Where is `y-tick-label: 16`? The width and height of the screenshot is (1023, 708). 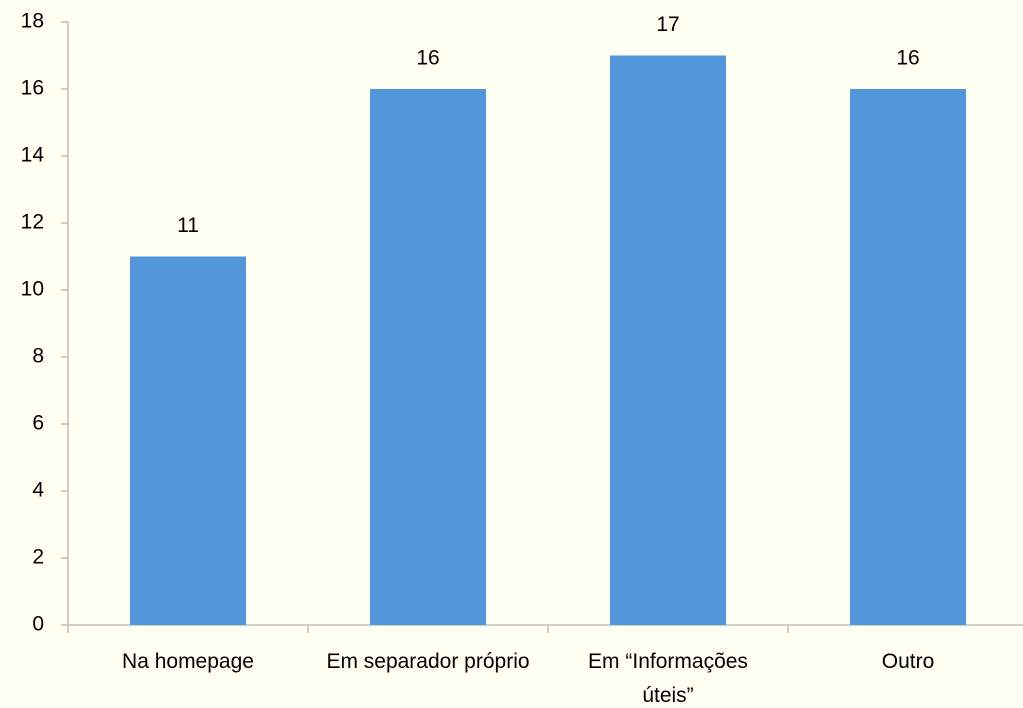
y-tick-label: 16 is located at coordinates (32, 88).